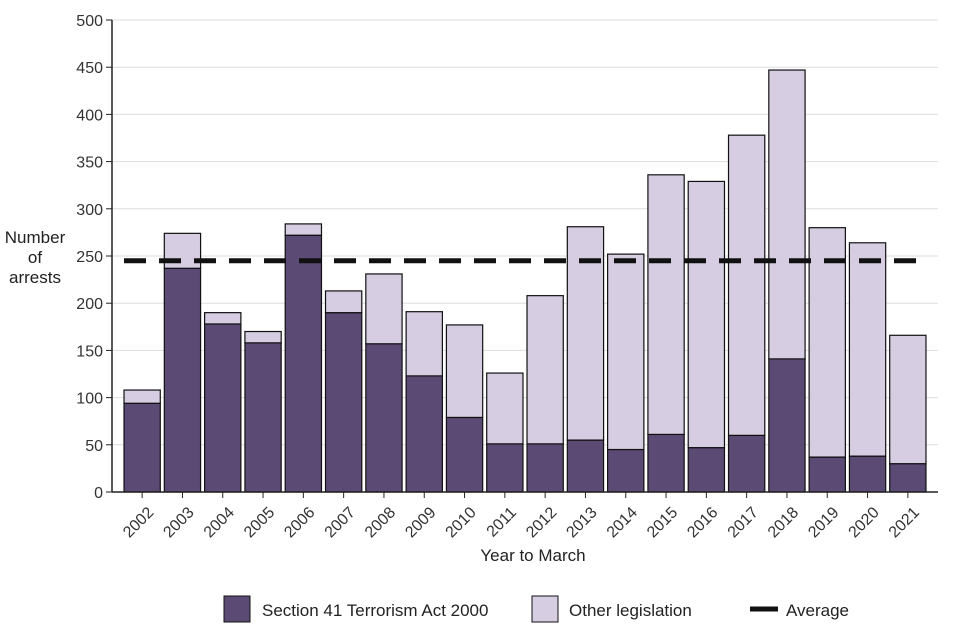 The width and height of the screenshot is (960, 640). I want to click on x-tick-label-2017: 2017, so click(743, 522).